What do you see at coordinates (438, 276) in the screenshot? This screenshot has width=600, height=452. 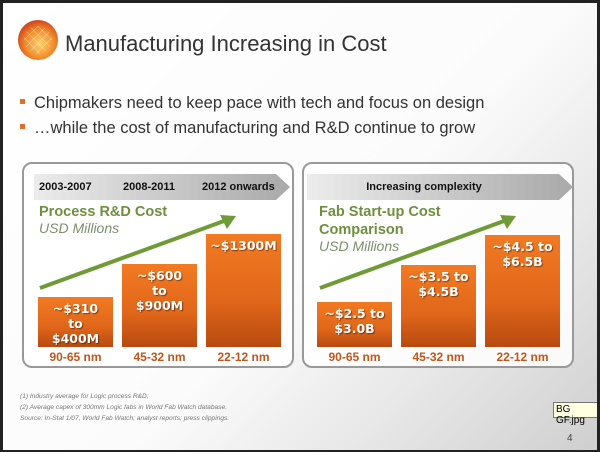 I see `bar-value-label: ~$3.5 to` at bounding box center [438, 276].